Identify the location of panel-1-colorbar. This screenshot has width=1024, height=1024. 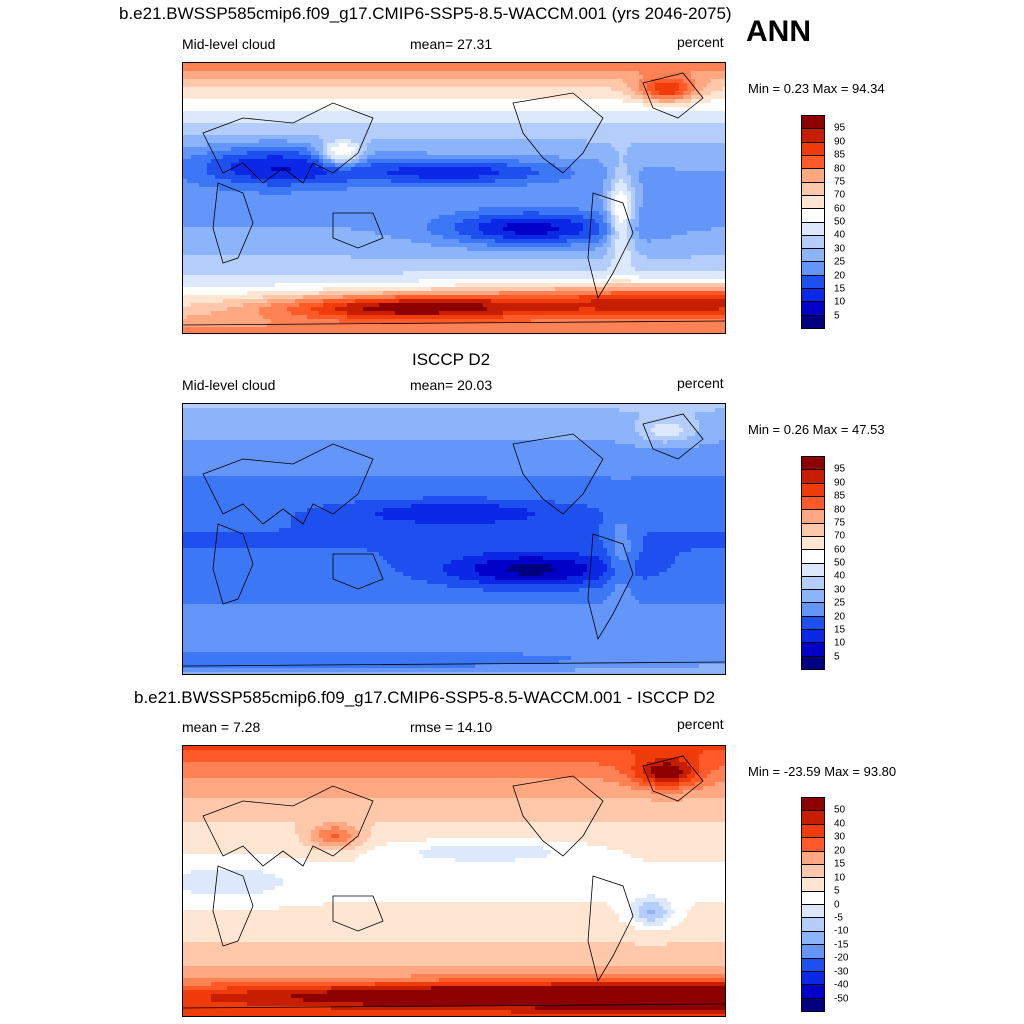
(813, 222).